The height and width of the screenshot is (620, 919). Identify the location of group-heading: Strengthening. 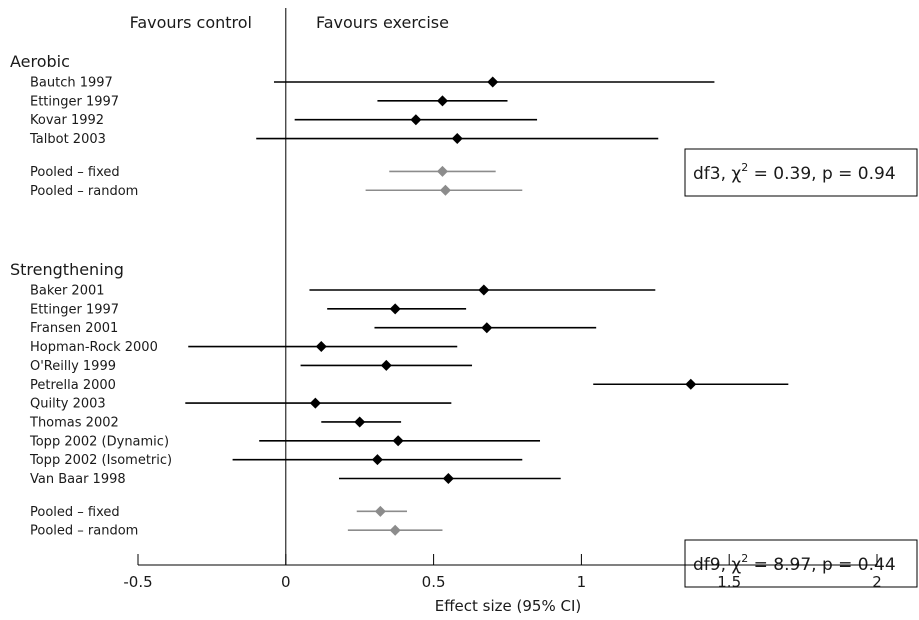
(67, 269).